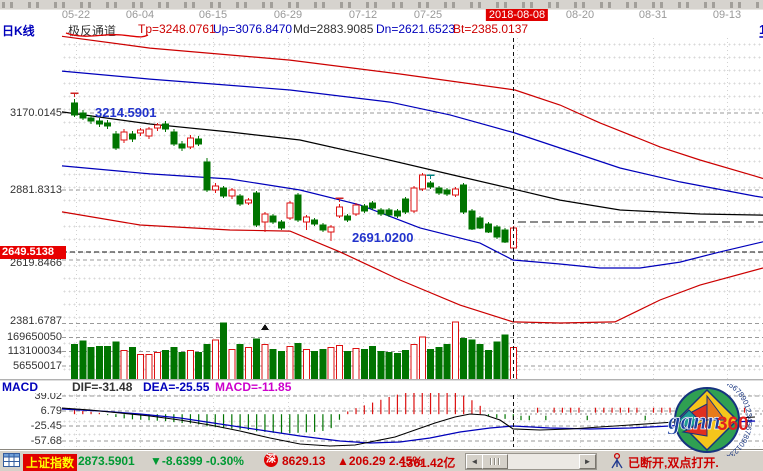 This screenshot has height=471, width=763. I want to click on toolbar-clipped, so click(381, 5).